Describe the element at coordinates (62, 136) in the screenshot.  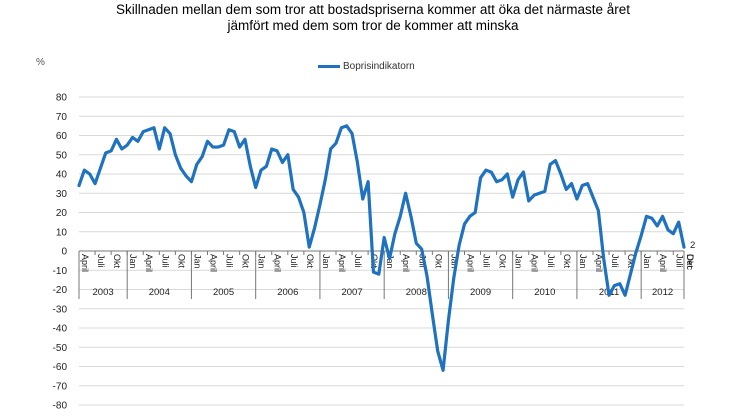
I see `y-tick-label: 60` at that location.